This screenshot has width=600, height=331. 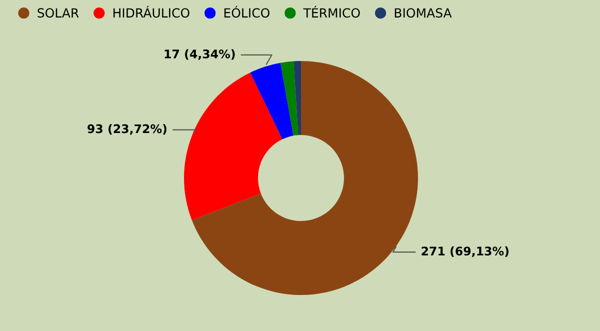 What do you see at coordinates (199, 54) in the screenshot?
I see `data-label: 17 (4,34%)` at bounding box center [199, 54].